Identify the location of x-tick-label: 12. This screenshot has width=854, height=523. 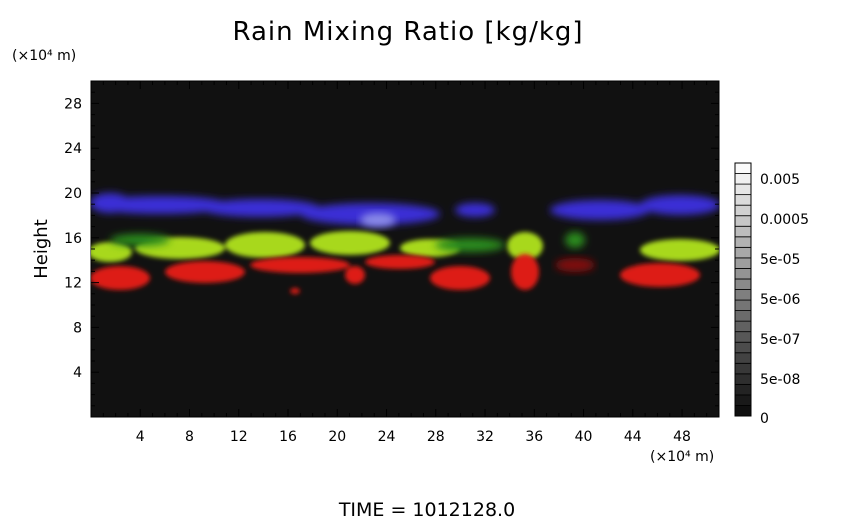
(239, 437).